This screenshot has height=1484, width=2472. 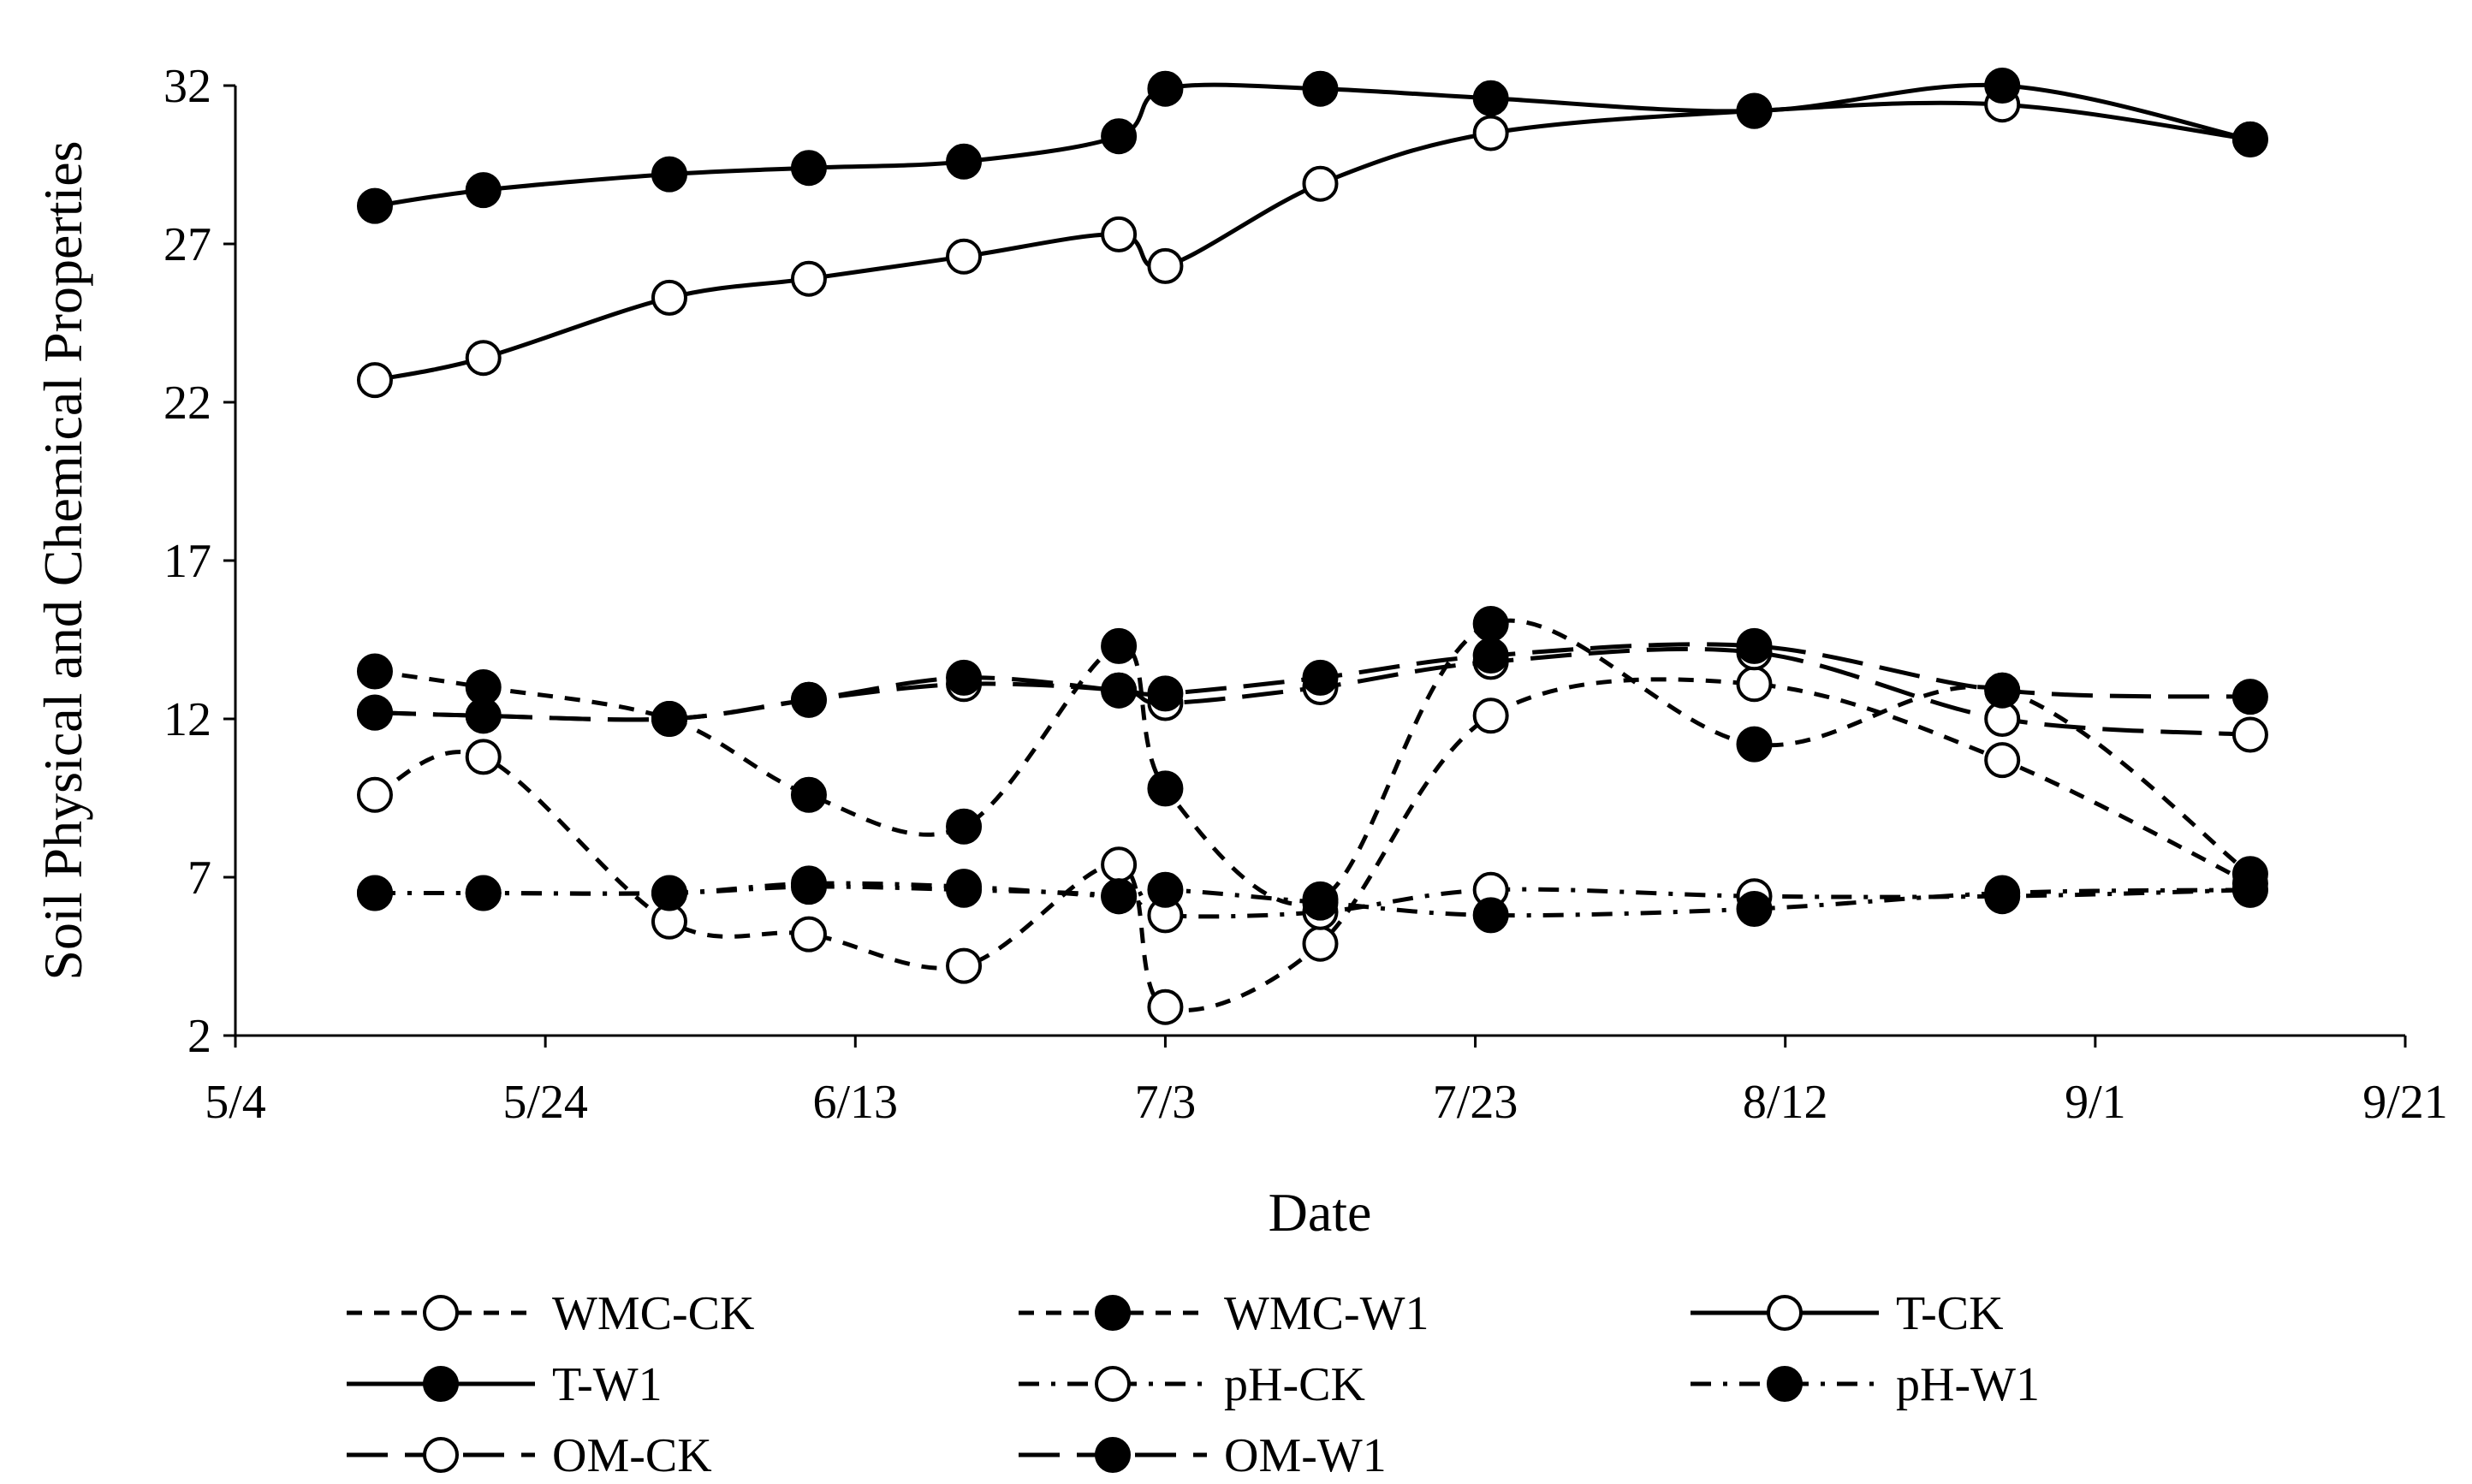 I want to click on series-om-w1, so click(x=1312, y=682).